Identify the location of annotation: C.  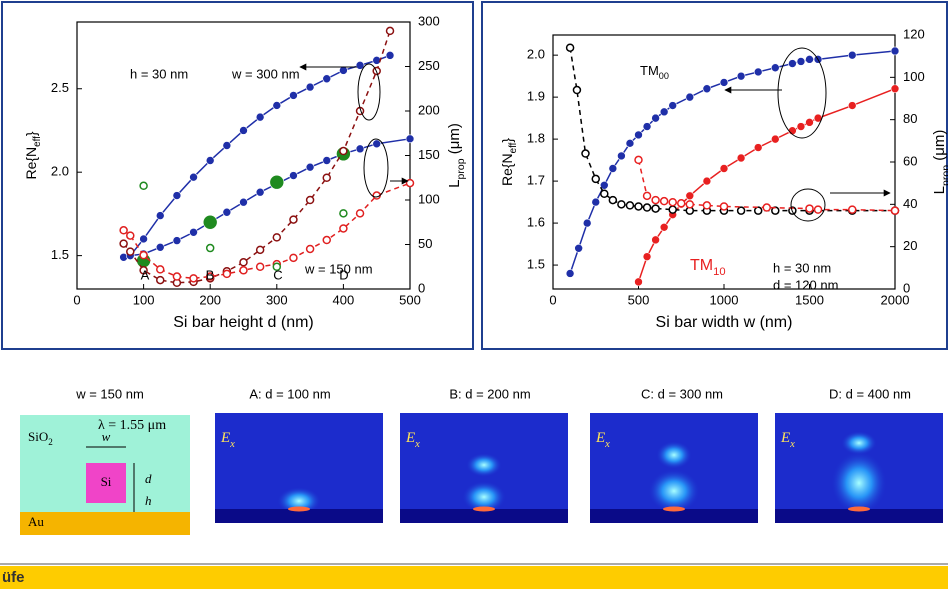
(277, 274).